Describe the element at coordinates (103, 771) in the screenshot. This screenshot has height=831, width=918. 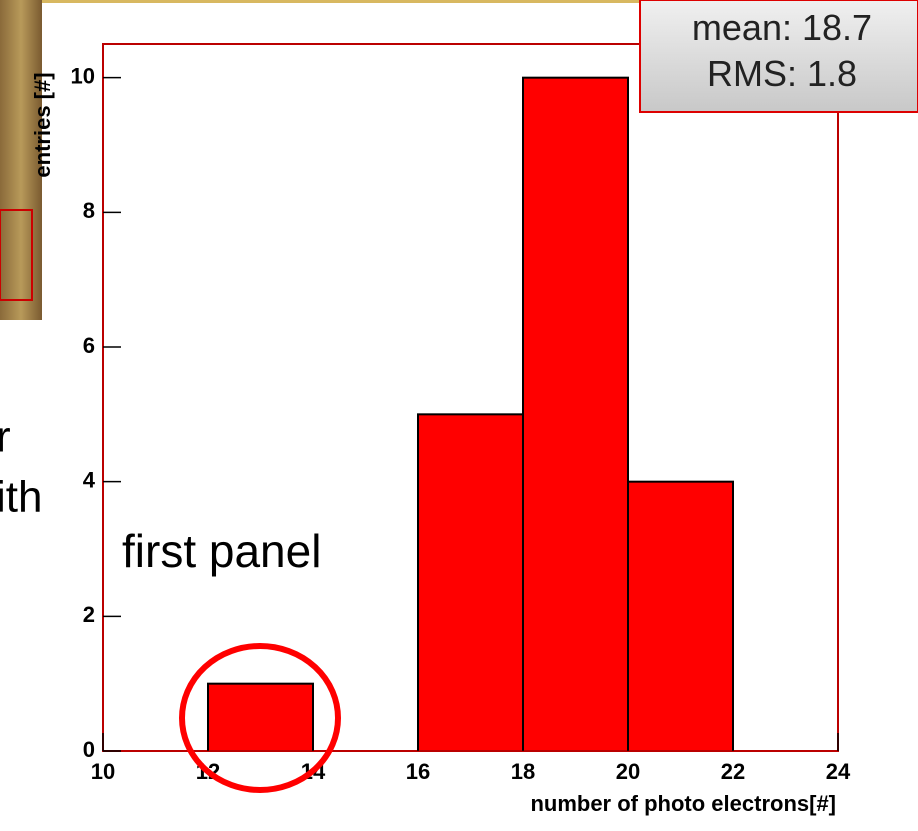
I see `x-tick-label: 10` at that location.